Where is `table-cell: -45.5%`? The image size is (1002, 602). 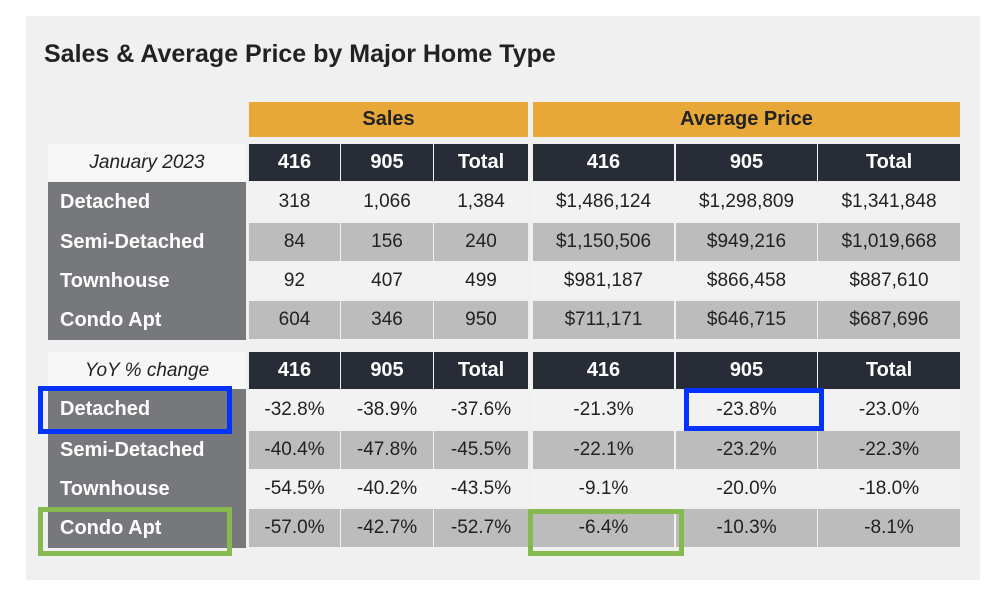
table-cell: -45.5% is located at coordinates (481, 450).